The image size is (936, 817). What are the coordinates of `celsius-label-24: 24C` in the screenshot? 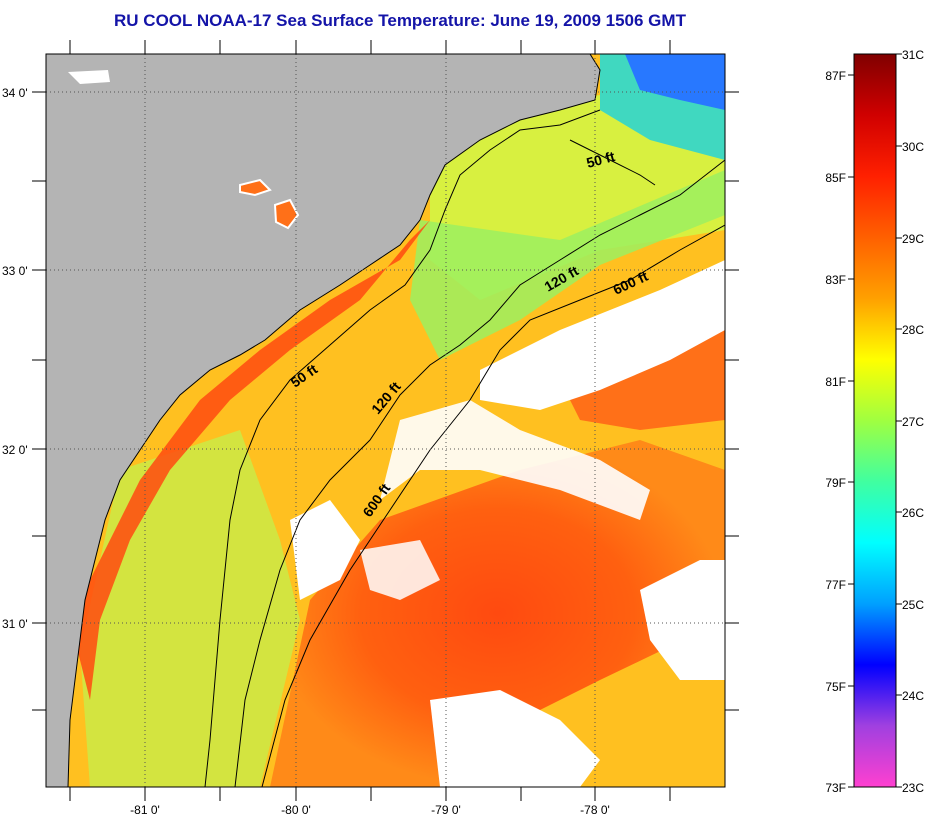 It's located at (913, 696).